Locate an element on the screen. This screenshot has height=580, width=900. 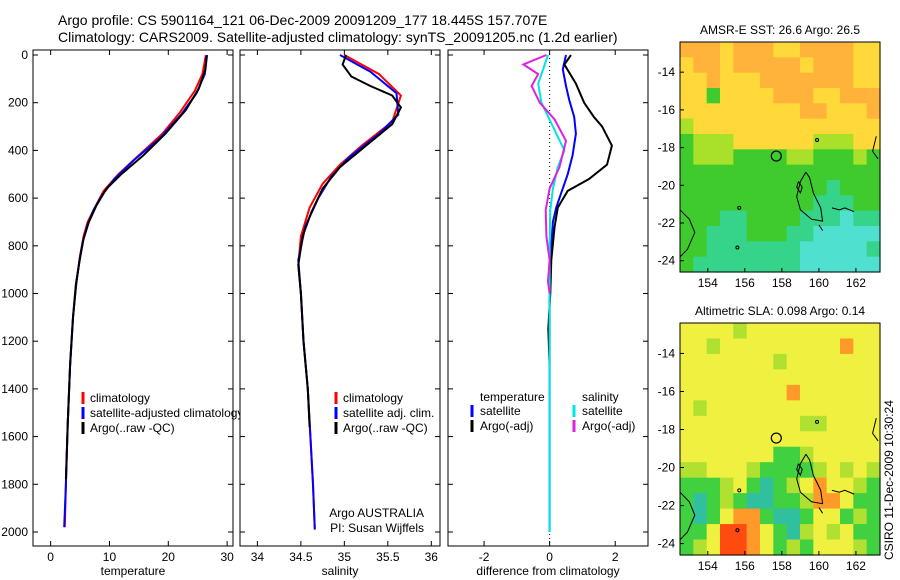
y-tick-label: 400 is located at coordinates (18, 150).